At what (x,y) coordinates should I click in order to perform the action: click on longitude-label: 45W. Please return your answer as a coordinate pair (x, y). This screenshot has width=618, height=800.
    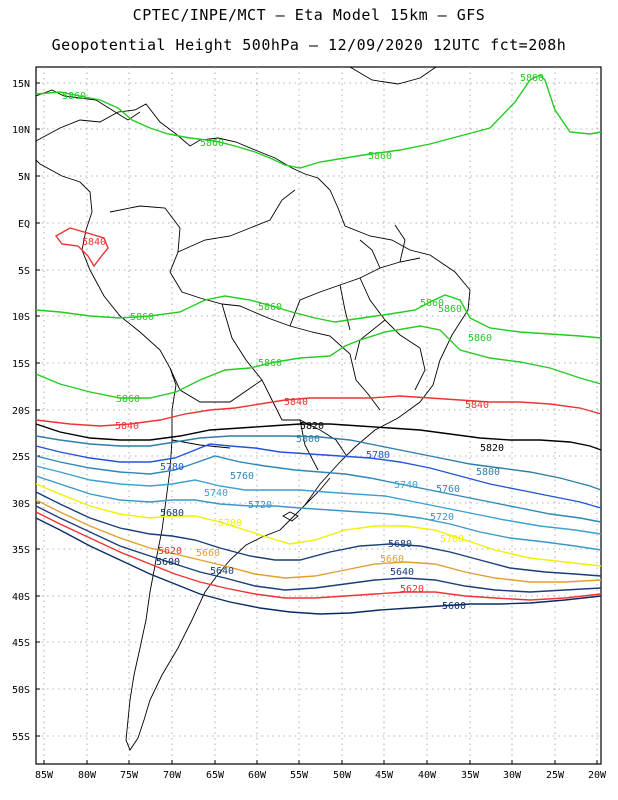
    Looking at the image, I should click on (384, 775).